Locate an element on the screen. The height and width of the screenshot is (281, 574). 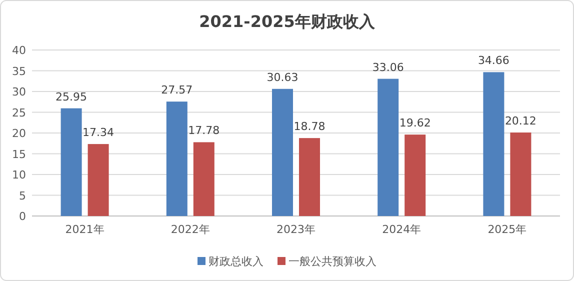
data-label: 20.12 is located at coordinates (520, 121).